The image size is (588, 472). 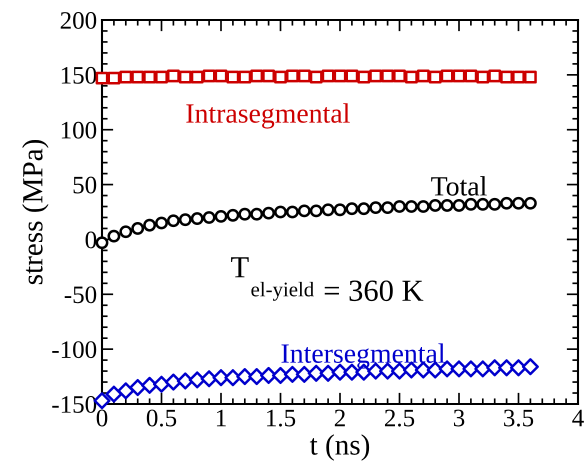 I want to click on y-axis-title: stress (MPa), so click(x=35, y=212).